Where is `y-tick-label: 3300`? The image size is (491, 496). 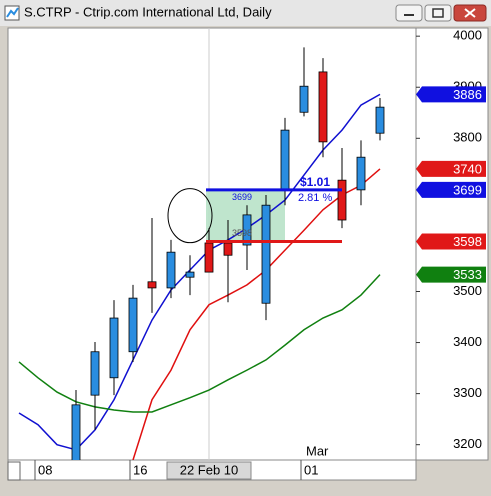 y-tick-label: 3300 is located at coordinates (467, 392).